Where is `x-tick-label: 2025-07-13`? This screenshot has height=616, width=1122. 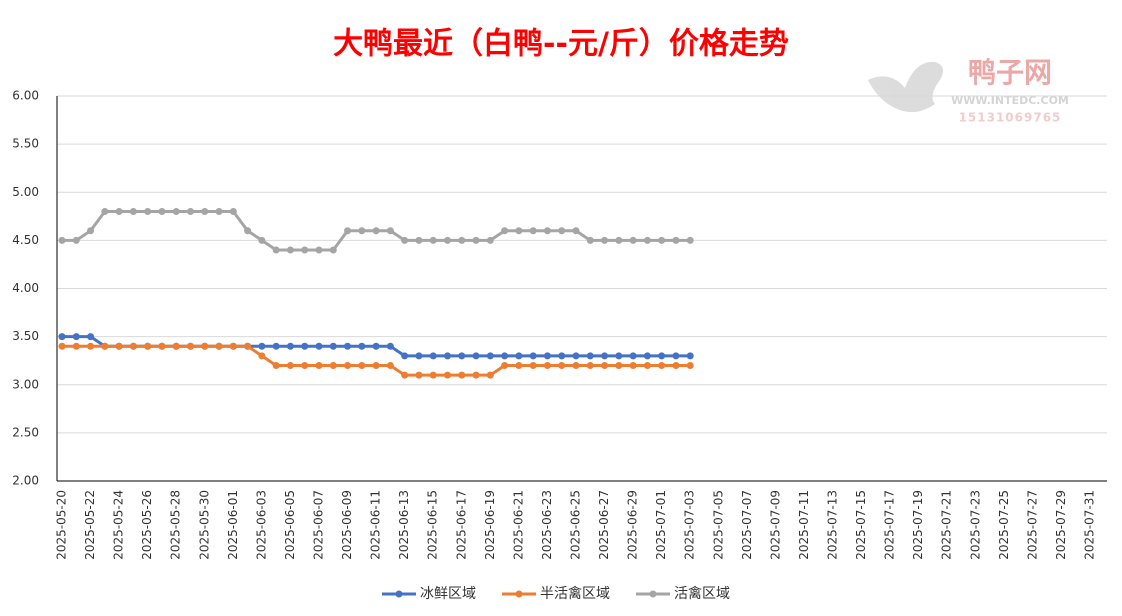 x-tick-label: 2025-07-13 is located at coordinates (833, 525).